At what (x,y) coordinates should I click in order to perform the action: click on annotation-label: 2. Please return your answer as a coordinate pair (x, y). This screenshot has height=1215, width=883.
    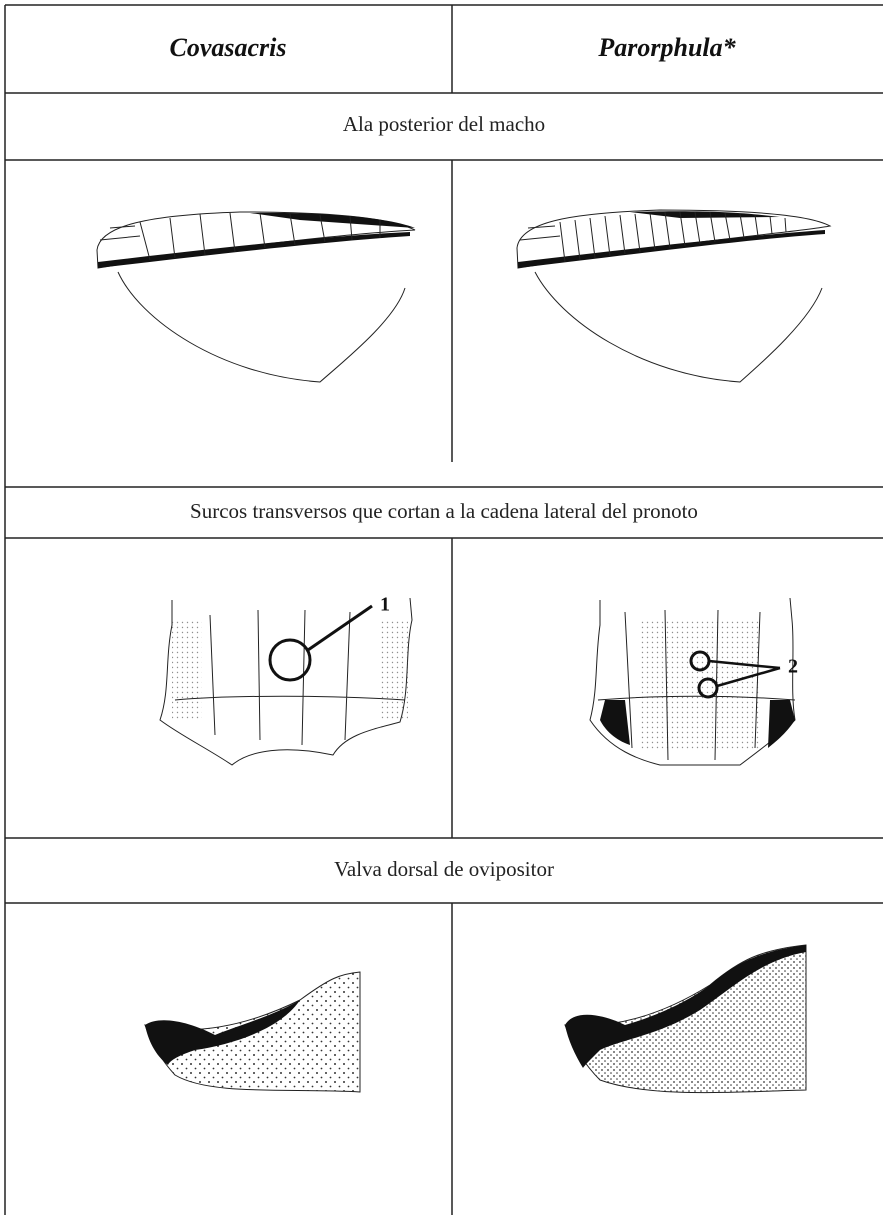
    Looking at the image, I should click on (793, 667).